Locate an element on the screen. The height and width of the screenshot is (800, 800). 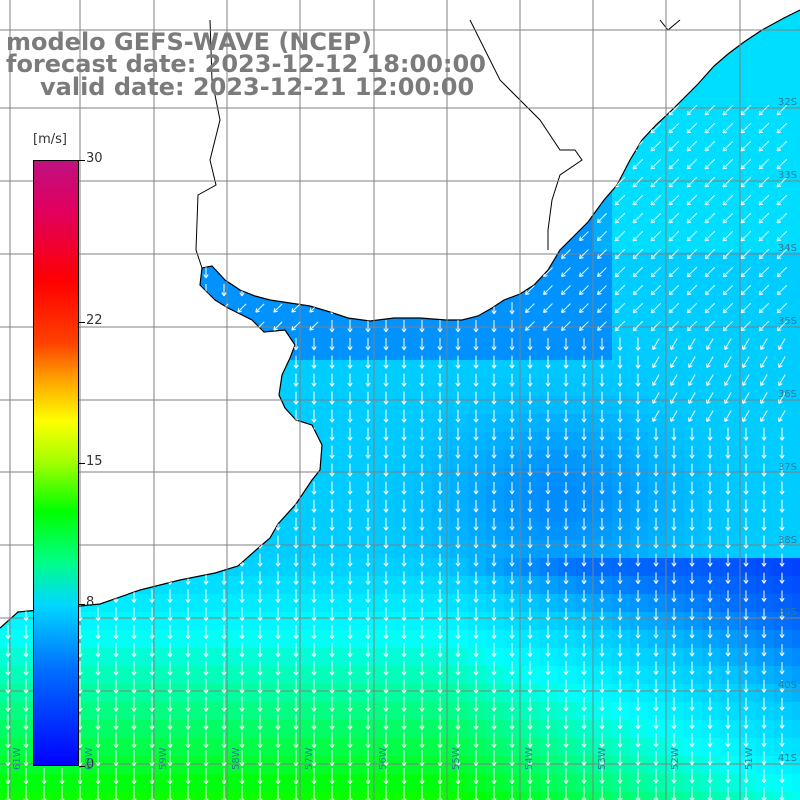
latitude-label: 40S is located at coordinates (787, 685).